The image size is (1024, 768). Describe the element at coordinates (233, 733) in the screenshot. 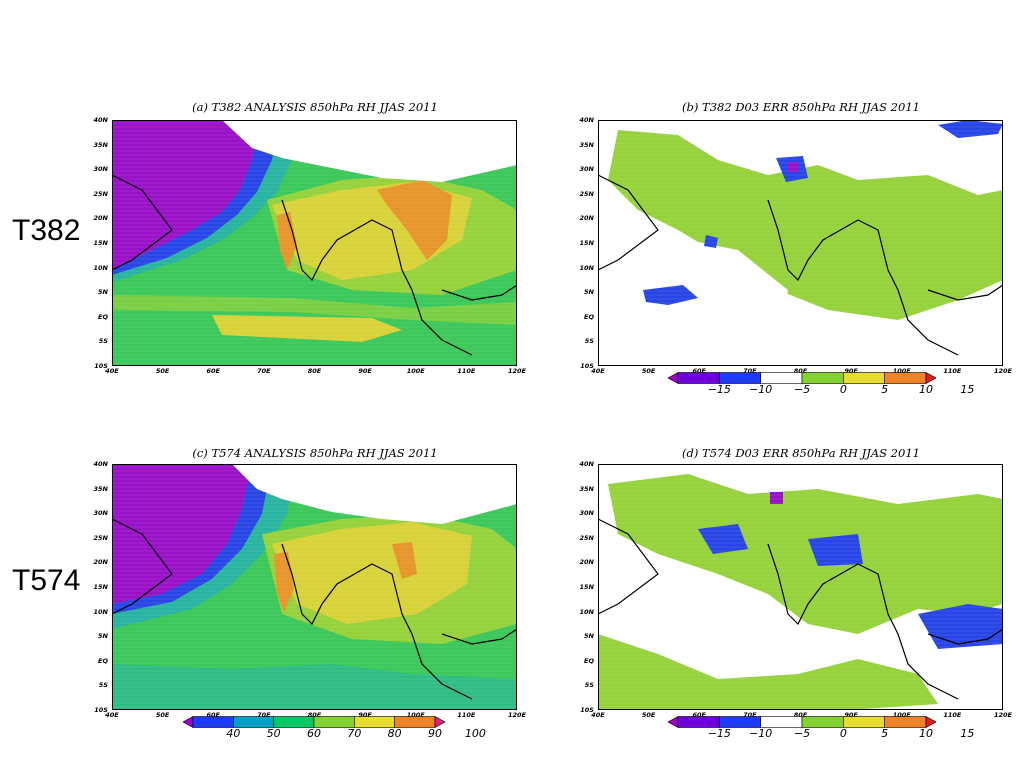

I see `colorbar-tick-label: 40` at that location.